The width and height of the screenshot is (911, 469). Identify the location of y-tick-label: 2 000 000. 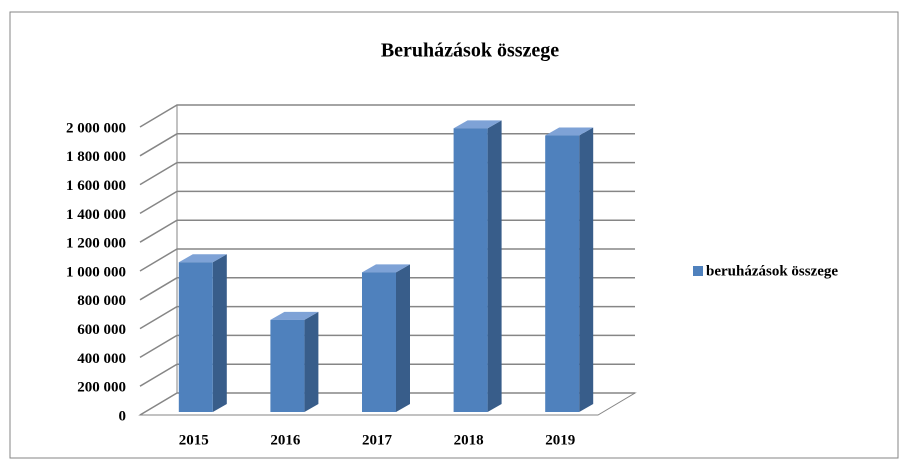
(96, 128).